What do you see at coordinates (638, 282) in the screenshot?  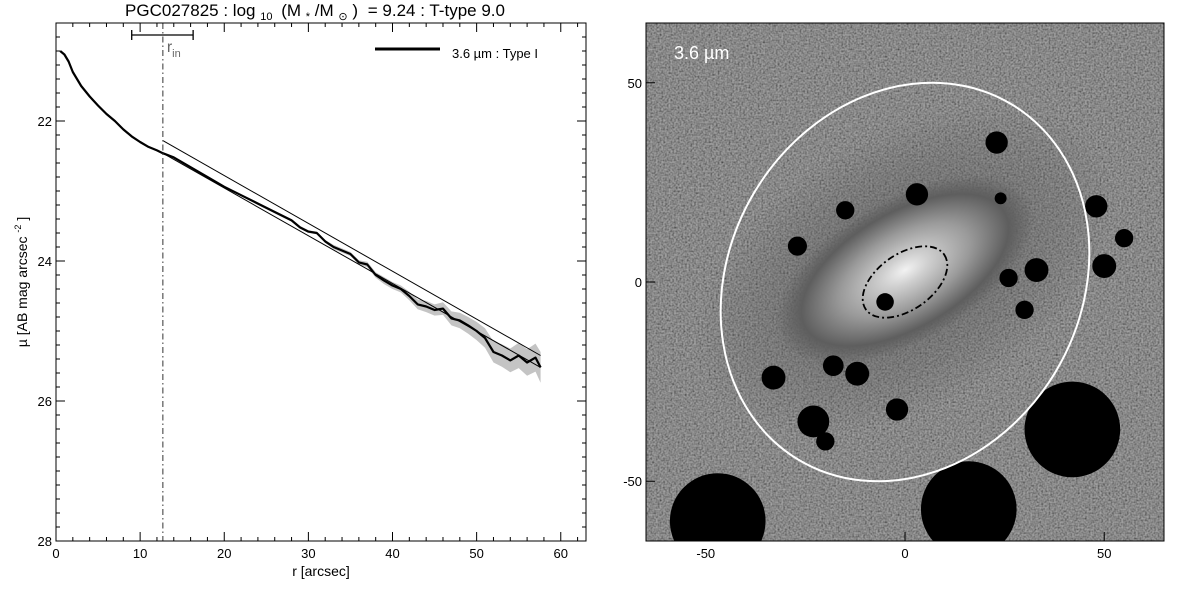 I see `img-y-tick-label-0: 0` at bounding box center [638, 282].